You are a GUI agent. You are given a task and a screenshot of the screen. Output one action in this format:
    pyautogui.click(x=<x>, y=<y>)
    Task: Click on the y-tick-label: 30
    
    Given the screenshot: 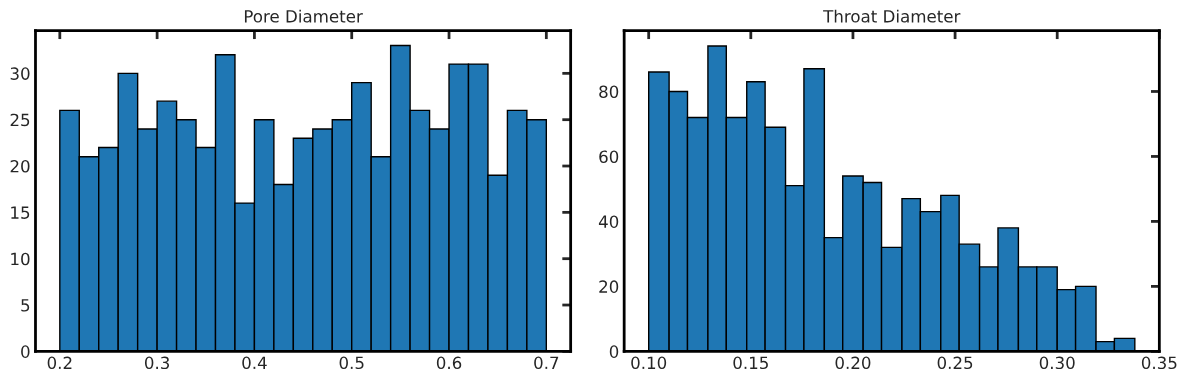 What is the action you would take?
    pyautogui.click(x=20, y=73)
    